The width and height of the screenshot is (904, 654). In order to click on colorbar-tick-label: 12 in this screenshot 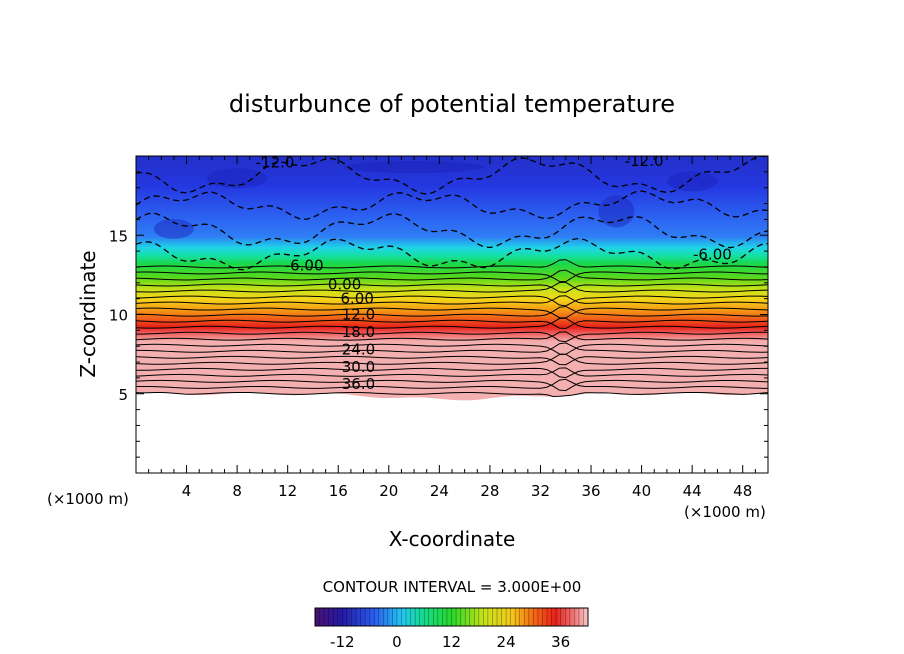, I will do `click(451, 642)`.